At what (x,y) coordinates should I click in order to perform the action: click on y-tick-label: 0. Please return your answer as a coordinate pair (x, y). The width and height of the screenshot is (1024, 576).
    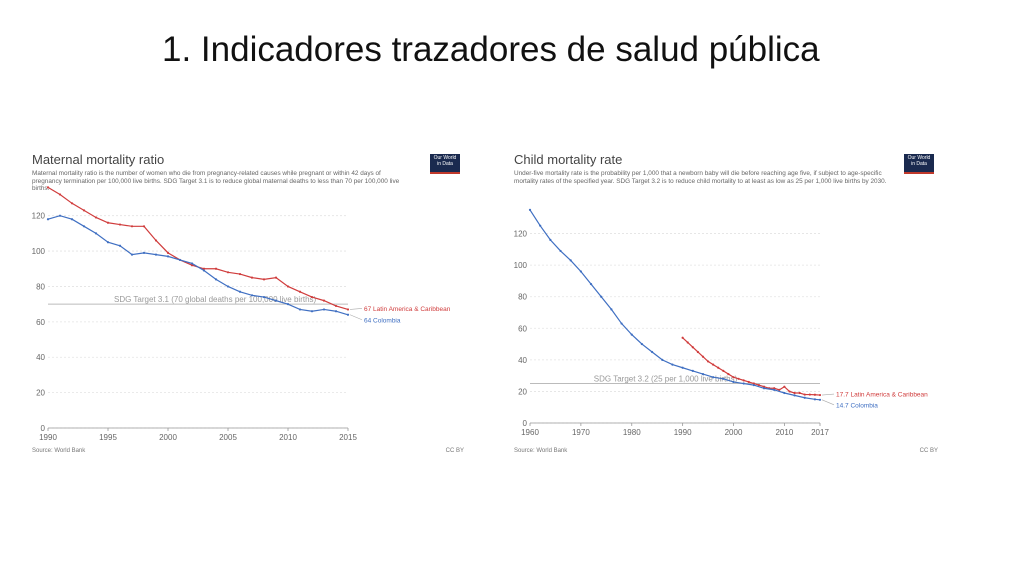
    Looking at the image, I should click on (43, 428).